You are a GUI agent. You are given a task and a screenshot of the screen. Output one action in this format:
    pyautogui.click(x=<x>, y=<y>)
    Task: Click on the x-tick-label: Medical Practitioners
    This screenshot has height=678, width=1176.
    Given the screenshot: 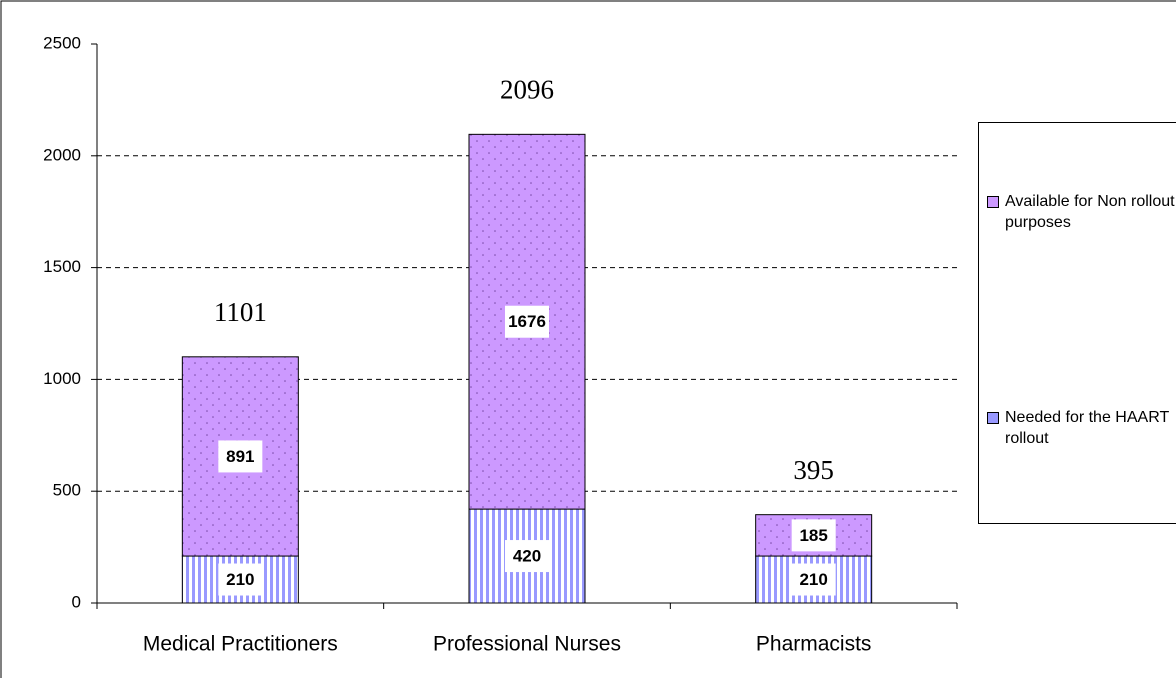 What is the action you would take?
    pyautogui.click(x=240, y=644)
    